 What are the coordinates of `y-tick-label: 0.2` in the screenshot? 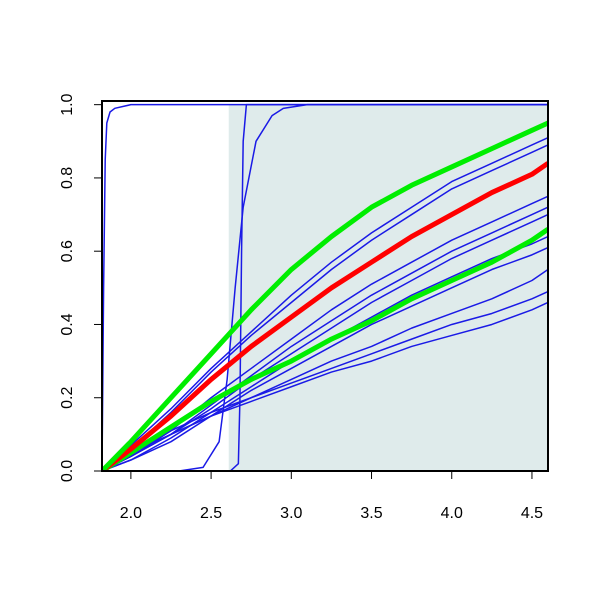 It's located at (67, 398).